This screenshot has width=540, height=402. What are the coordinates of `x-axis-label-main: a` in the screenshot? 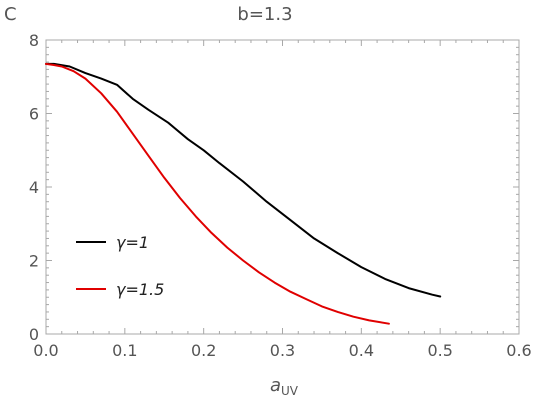 It's located at (275, 385).